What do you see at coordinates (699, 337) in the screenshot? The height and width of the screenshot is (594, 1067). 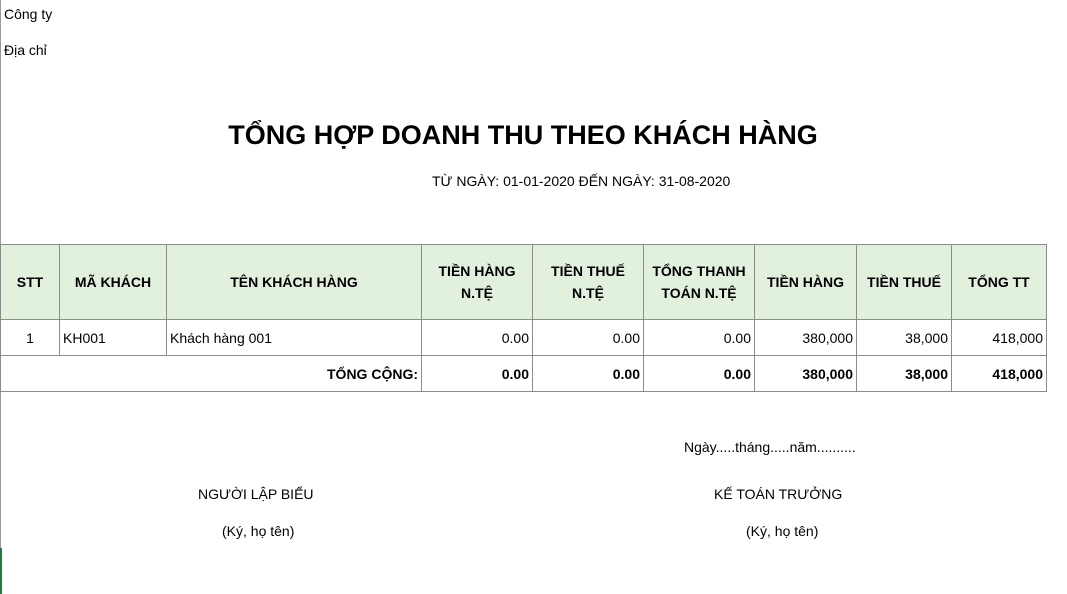 I see `cell-total-fc: 0.00` at bounding box center [699, 337].